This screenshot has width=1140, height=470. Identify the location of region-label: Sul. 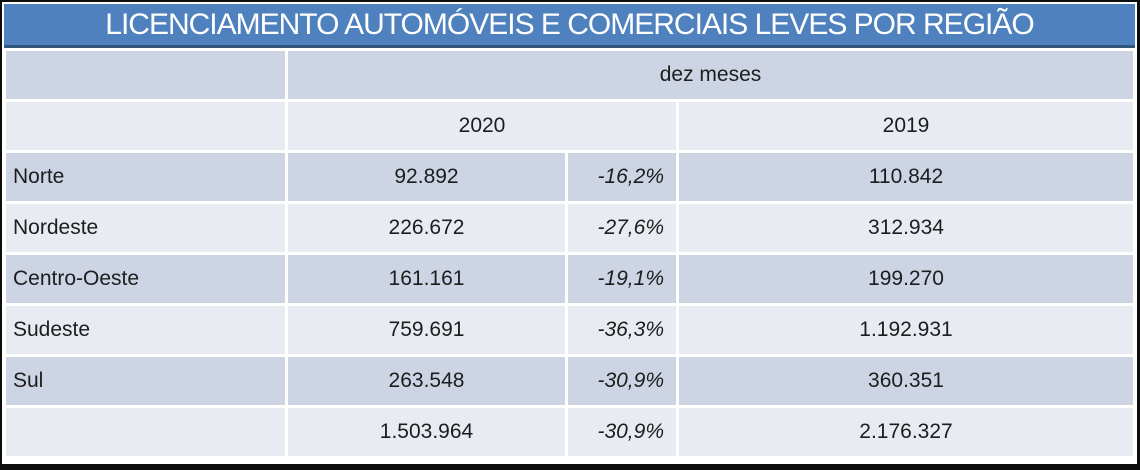
(145, 381).